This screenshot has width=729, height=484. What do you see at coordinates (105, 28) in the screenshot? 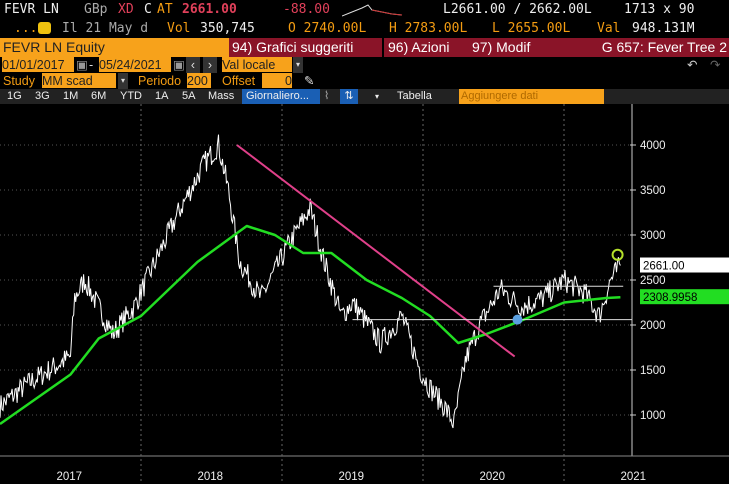
I see `trade-date: Il 21 May d` at bounding box center [105, 28].